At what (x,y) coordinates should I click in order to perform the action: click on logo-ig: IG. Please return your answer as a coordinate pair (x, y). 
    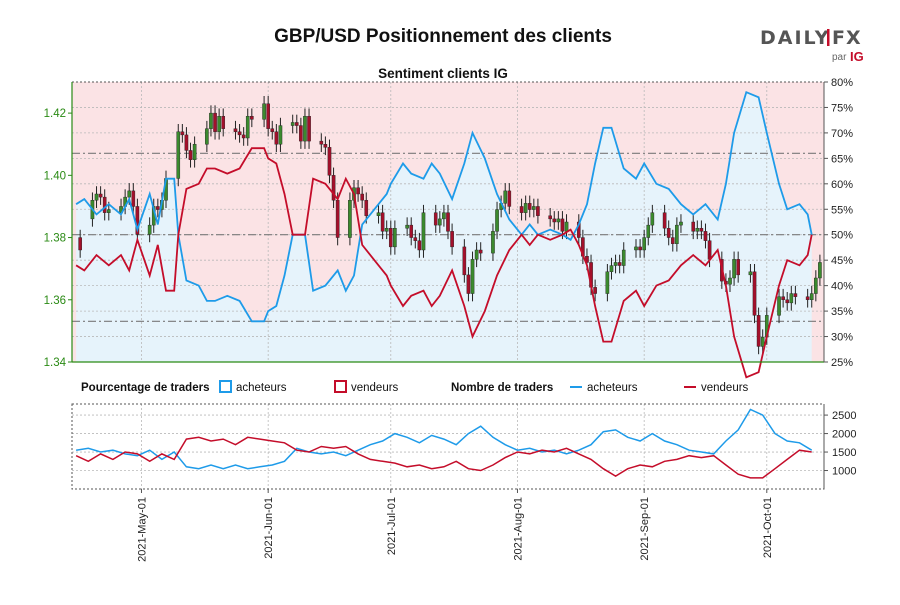
    Looking at the image, I should click on (857, 56).